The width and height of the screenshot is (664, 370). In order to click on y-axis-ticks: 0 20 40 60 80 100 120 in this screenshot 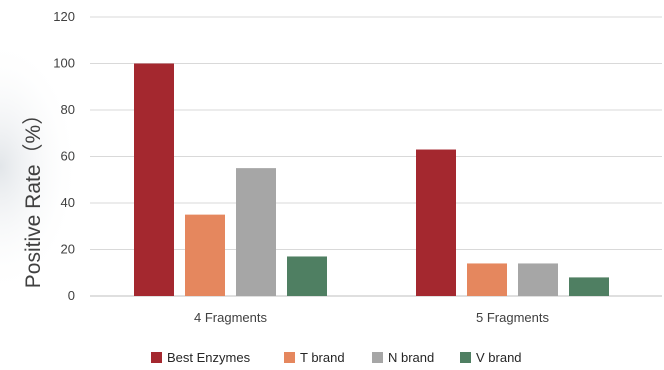, I will do `click(64, 156)`.